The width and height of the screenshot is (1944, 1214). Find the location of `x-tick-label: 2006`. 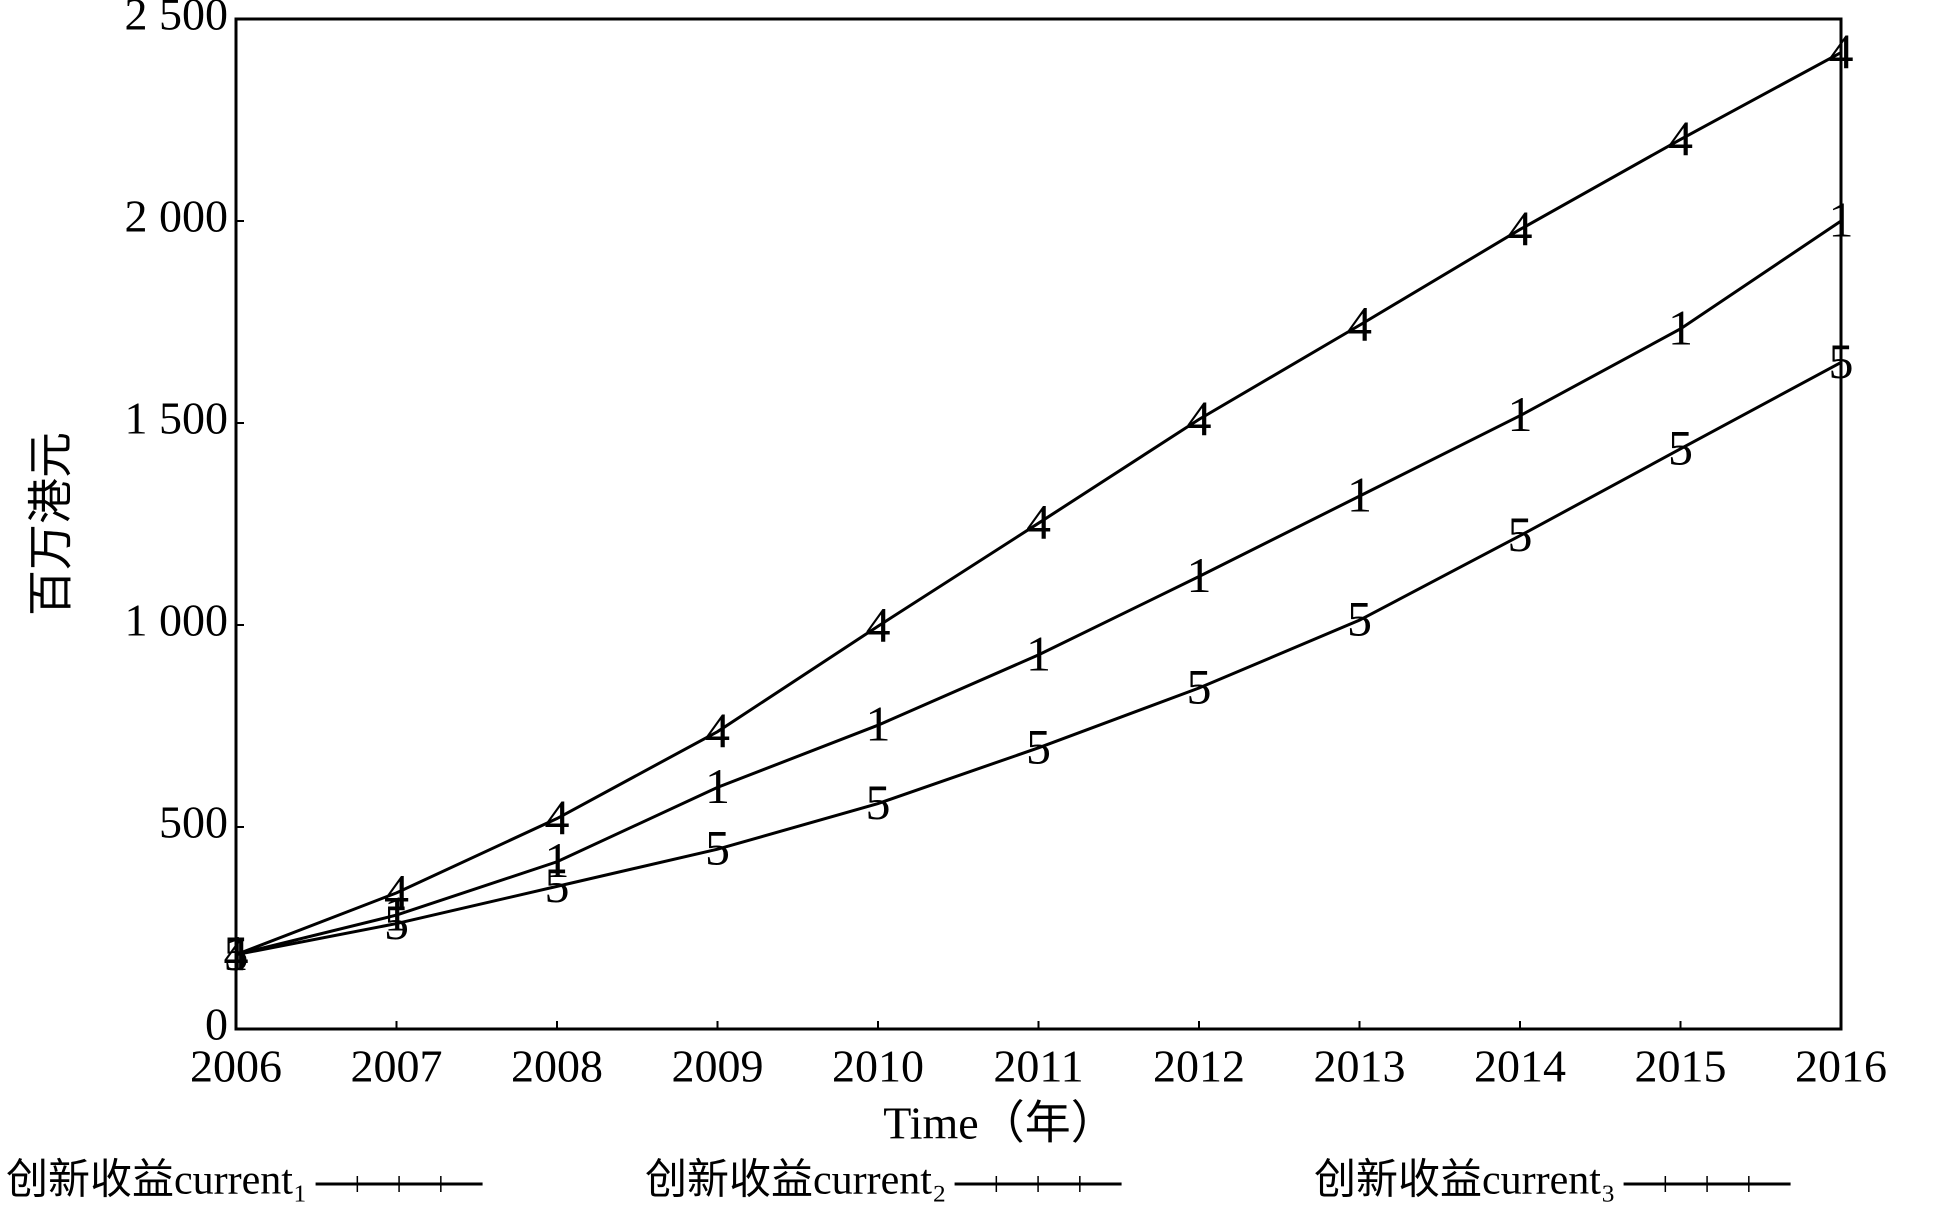

x-tick-label: 2006 is located at coordinates (236, 1066).